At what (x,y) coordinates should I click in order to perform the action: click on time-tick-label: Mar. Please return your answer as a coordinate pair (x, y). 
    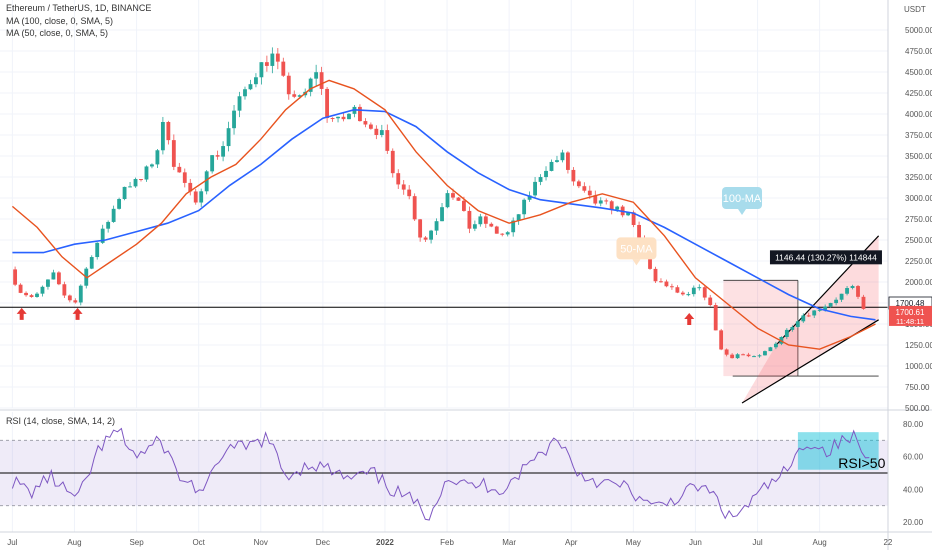
    Looking at the image, I should click on (509, 542).